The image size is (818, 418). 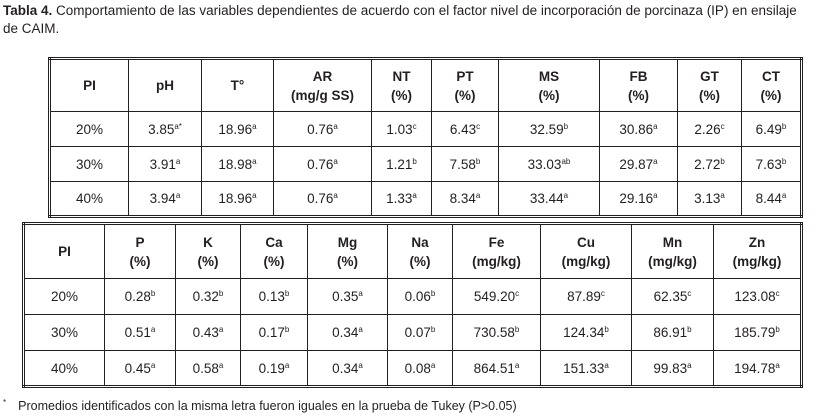 What do you see at coordinates (235, 198) in the screenshot?
I see `cell-value: 18.96` at bounding box center [235, 198].